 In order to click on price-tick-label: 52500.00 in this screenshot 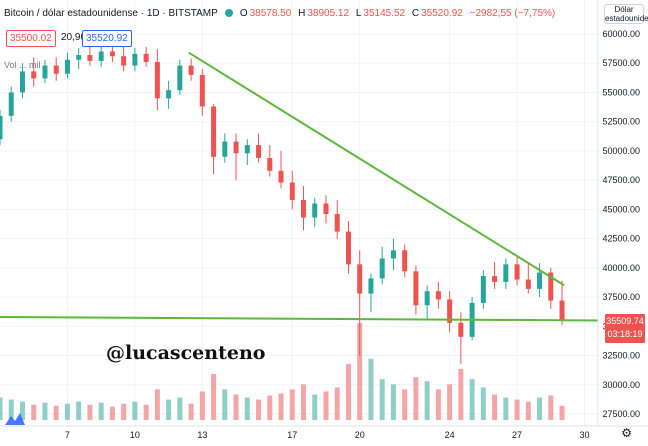, I will do `click(621, 122)`.